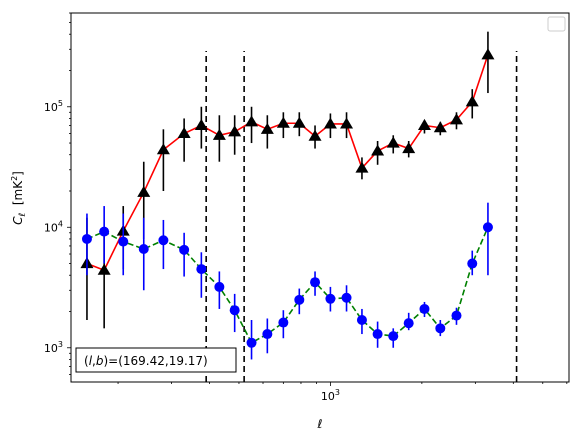 This screenshot has height=441, width=580. I want to click on x-axis-ticks: 103, so click(342, 392).